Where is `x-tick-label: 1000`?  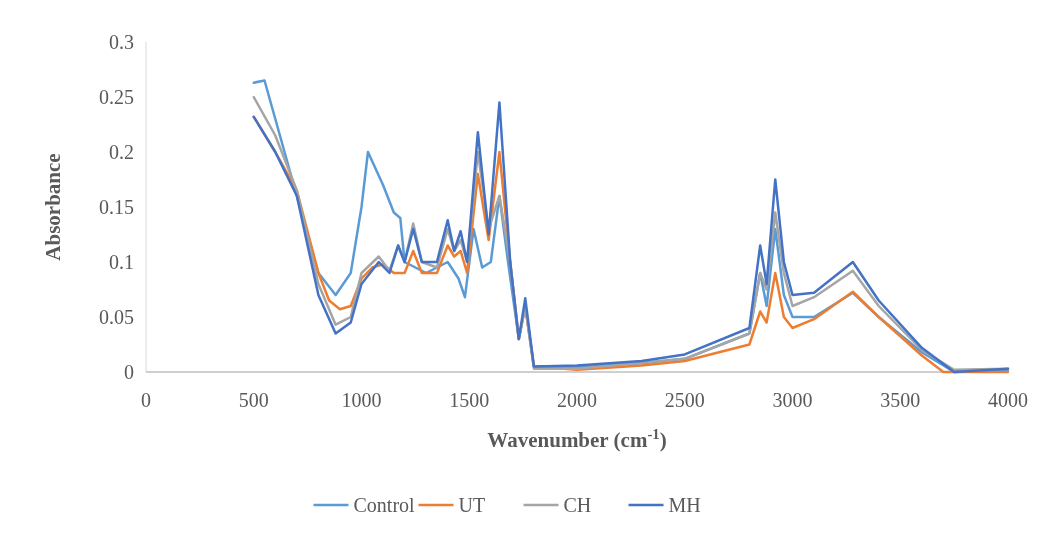
x-tick-label: 1000 is located at coordinates (361, 400).